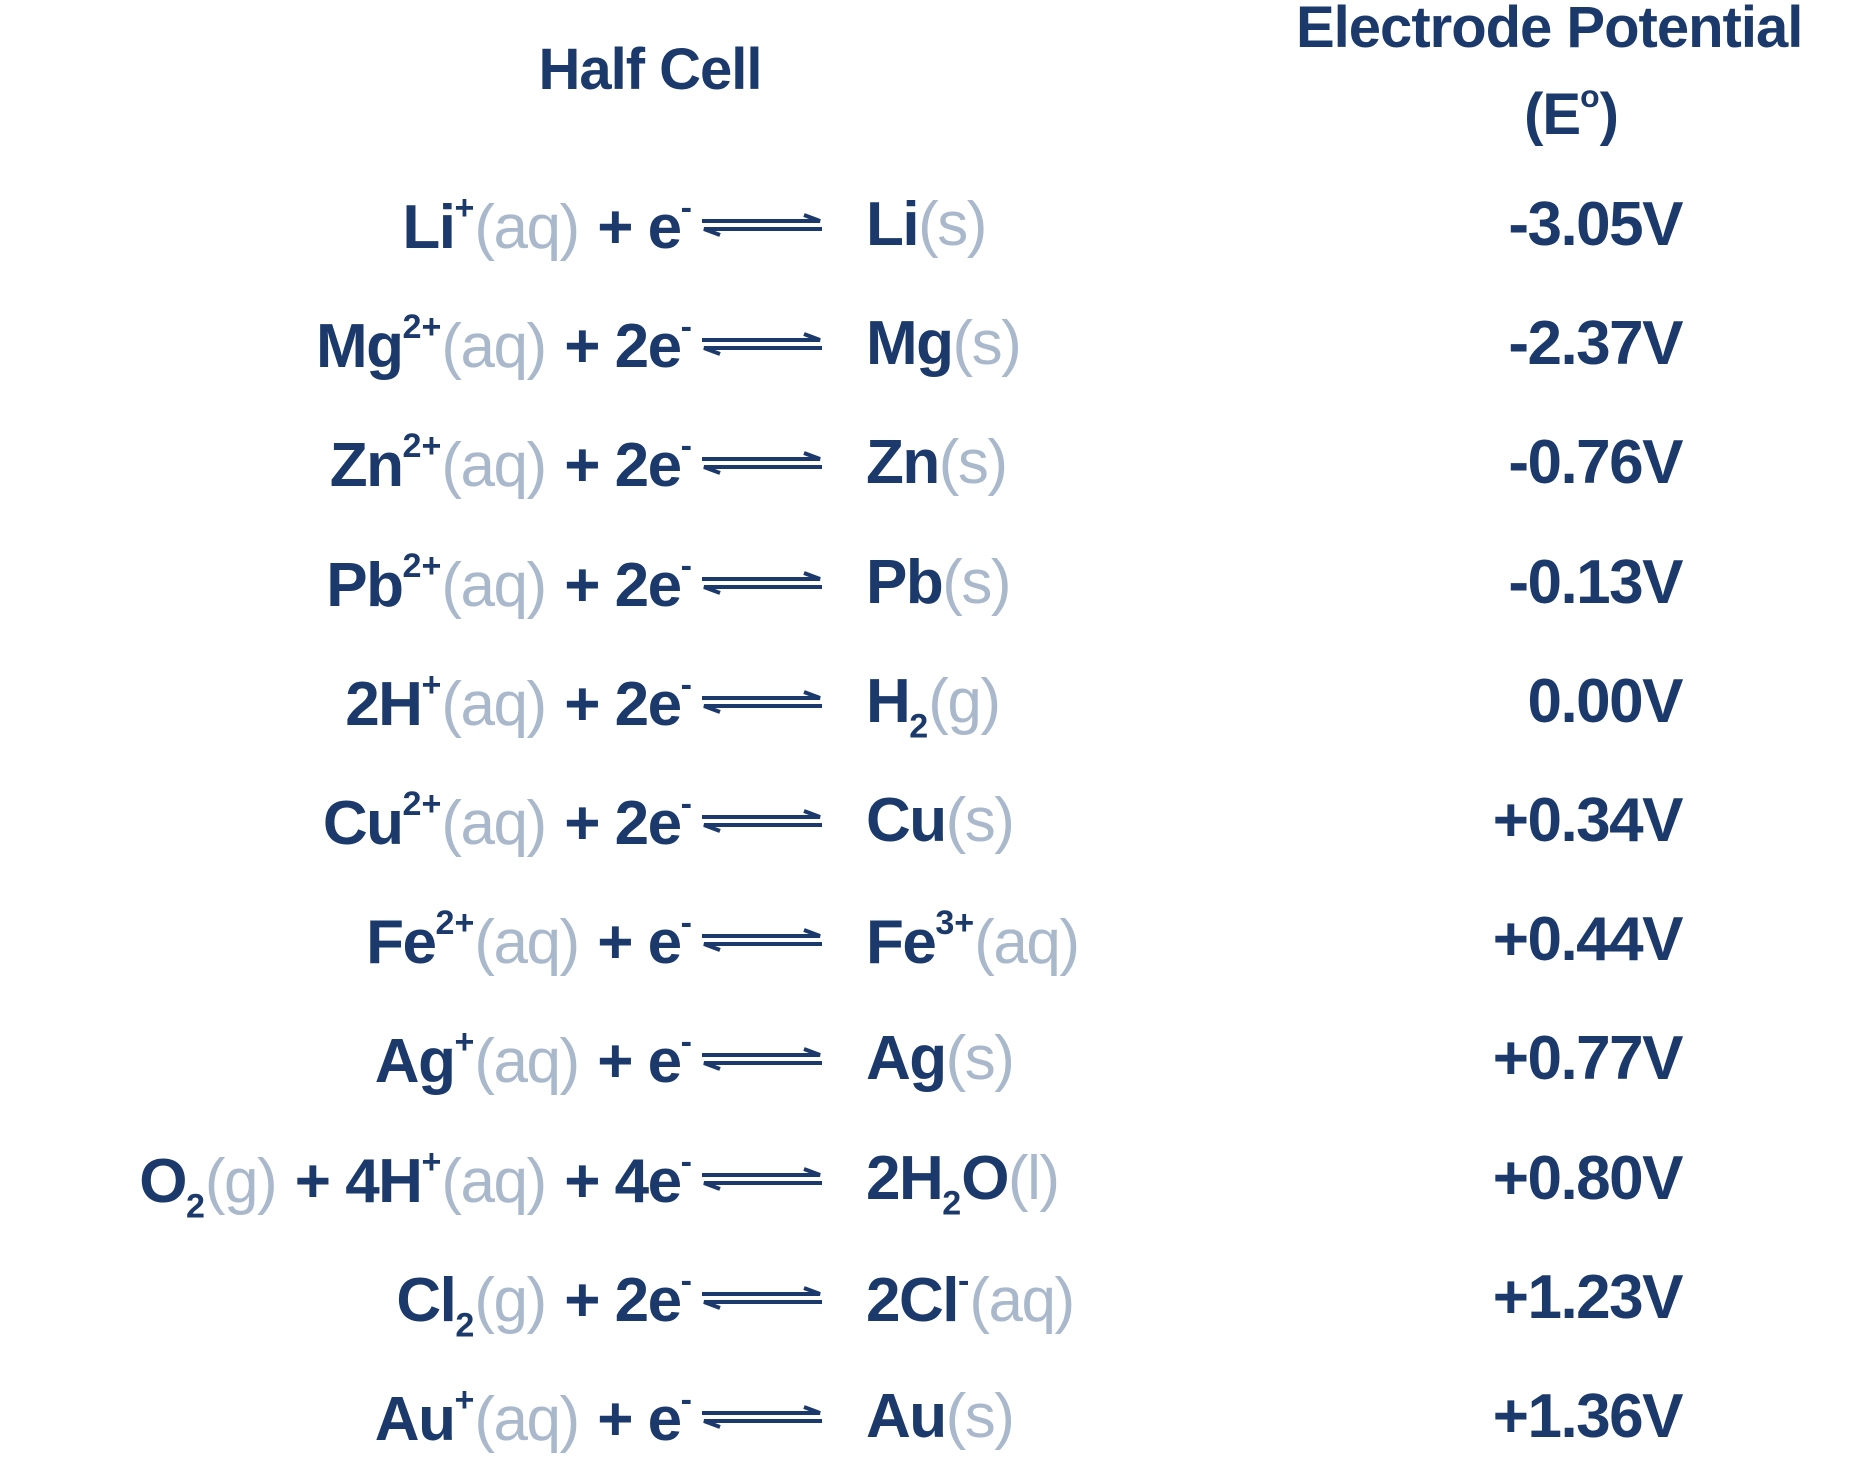 The image size is (1852, 1464). What do you see at coordinates (1552, 115) in the screenshot?
I see `formula-text: (E` at bounding box center [1552, 115].